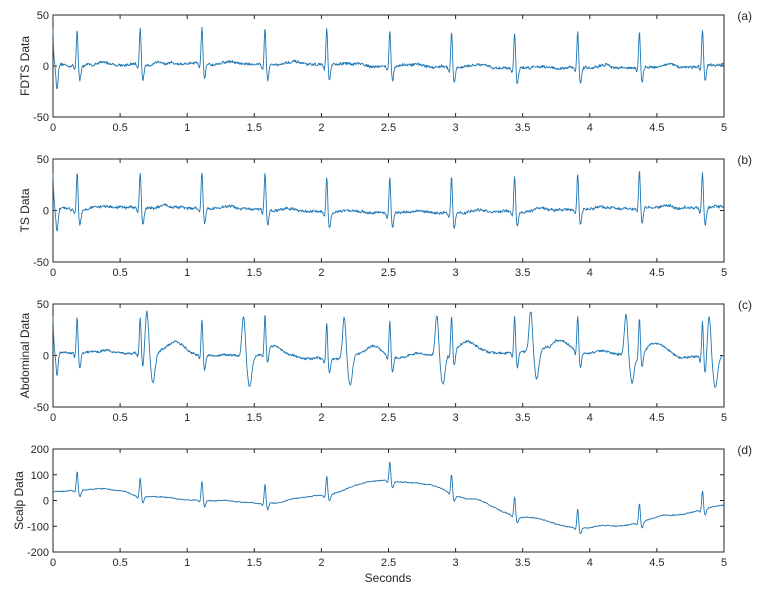  What do you see at coordinates (46, 502) in the screenshot?
I see `y-tick-label-scalp: 0` at bounding box center [46, 502].